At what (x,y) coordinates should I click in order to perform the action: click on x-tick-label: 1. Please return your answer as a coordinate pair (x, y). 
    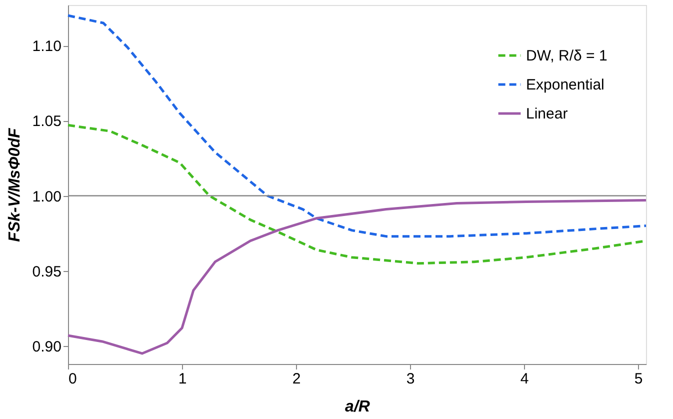
    Looking at the image, I should click on (182, 379).